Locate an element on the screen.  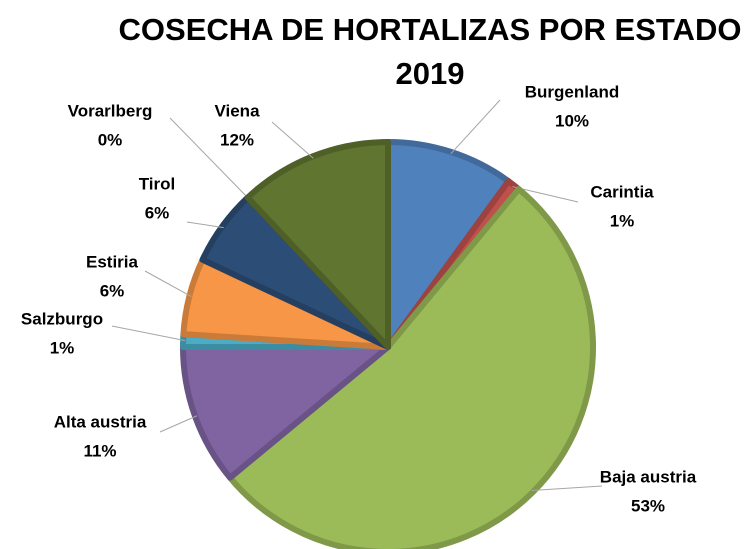
slice-value-label: 53% is located at coordinates (648, 505).